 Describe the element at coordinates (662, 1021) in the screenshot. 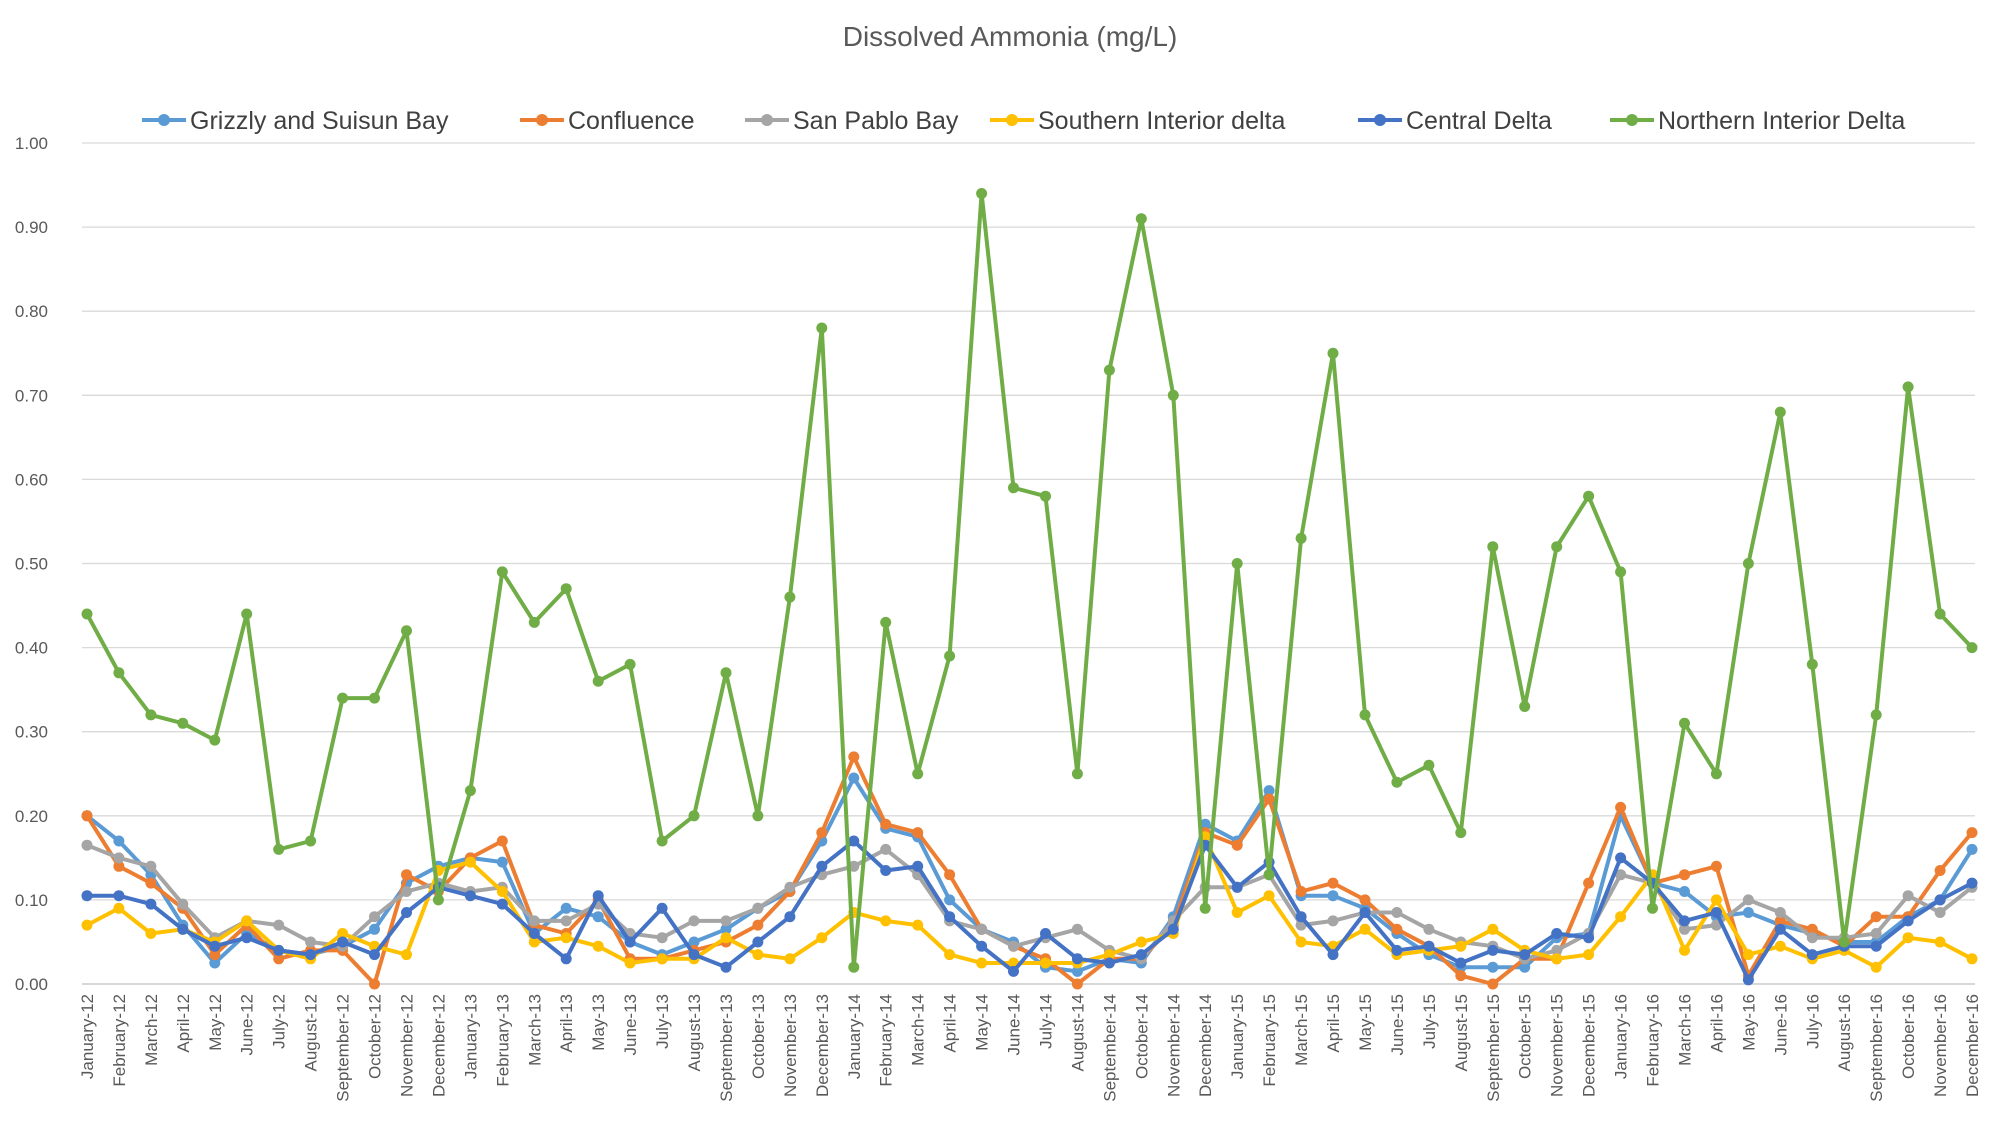

I see `x-tick-label: July-13` at that location.